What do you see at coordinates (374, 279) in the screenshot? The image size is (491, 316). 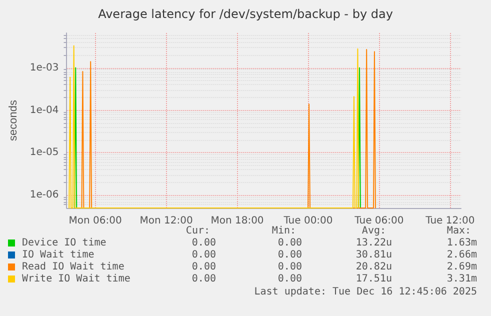 I see `text: 17.51u` at bounding box center [374, 279].